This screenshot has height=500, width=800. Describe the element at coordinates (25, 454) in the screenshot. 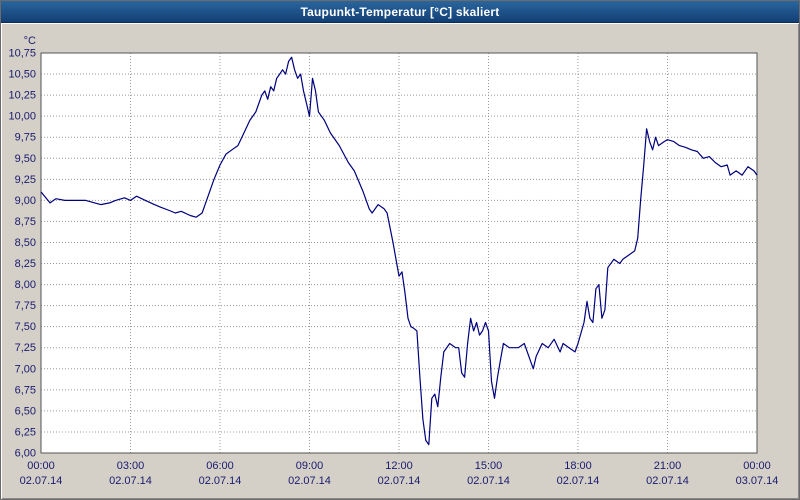

I see `y-tick-label: 6,00` at that location.